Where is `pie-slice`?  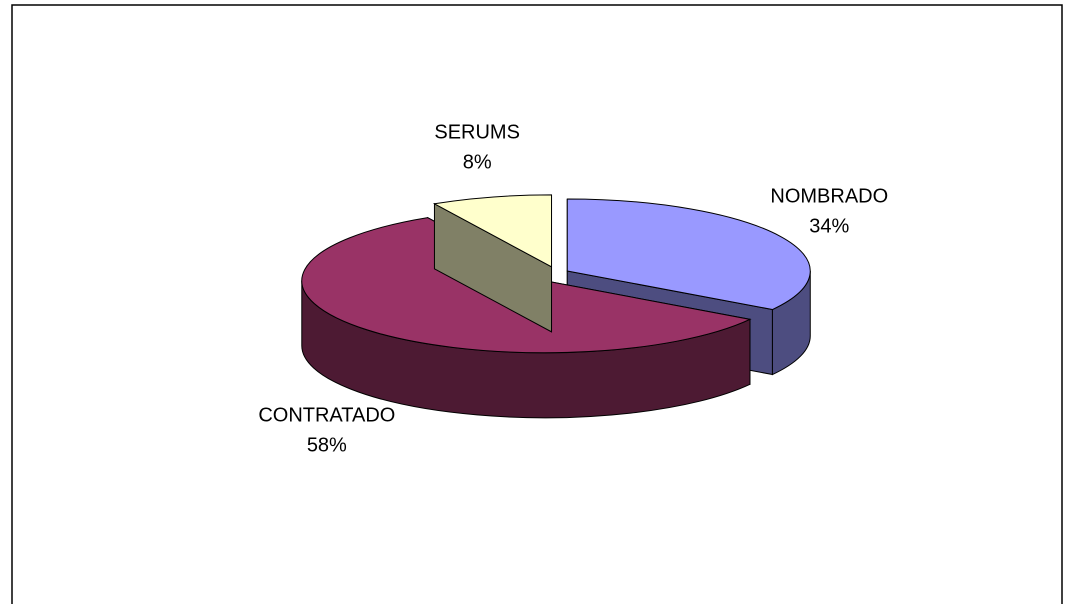
pie-slice is located at coordinates (492, 263).